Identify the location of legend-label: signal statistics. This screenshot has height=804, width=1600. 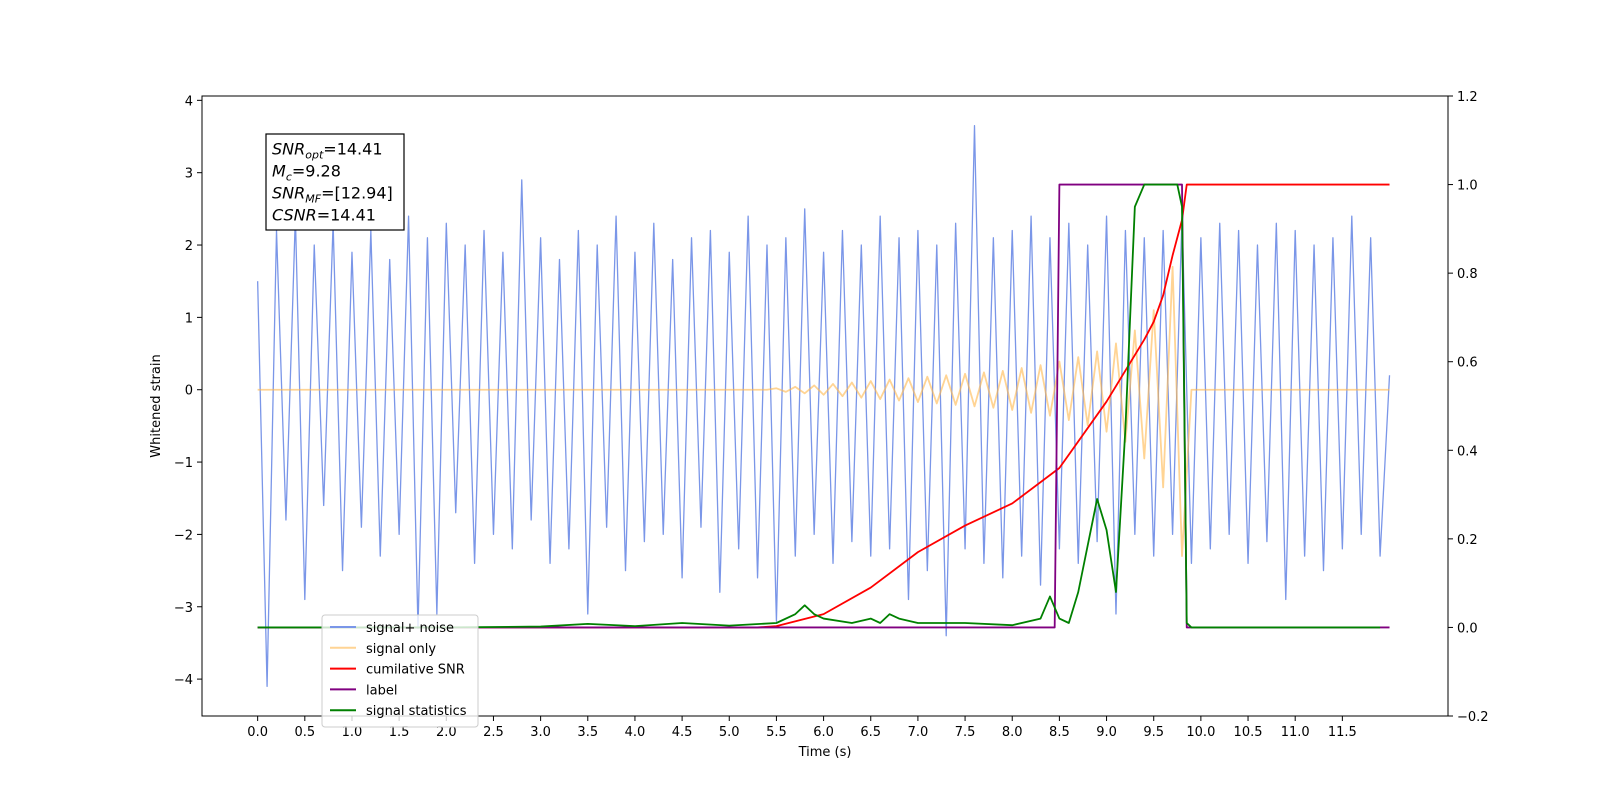
(416, 711).